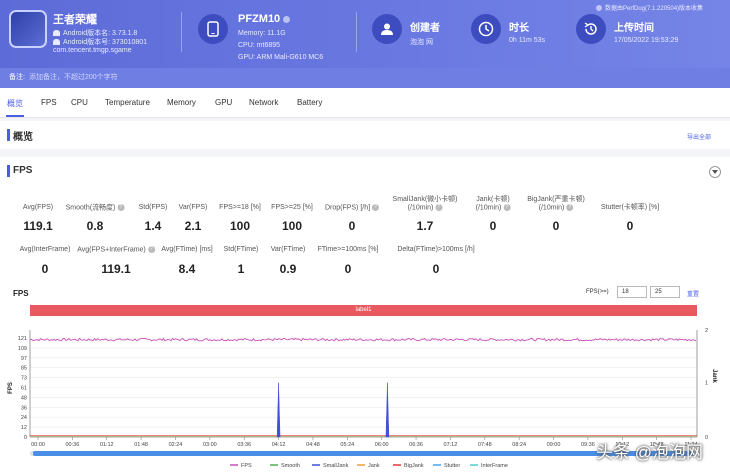 Image resolution: width=730 pixels, height=473 pixels. Describe the element at coordinates (15, 103) in the screenshot. I see `tab-overview: 概览` at that location.